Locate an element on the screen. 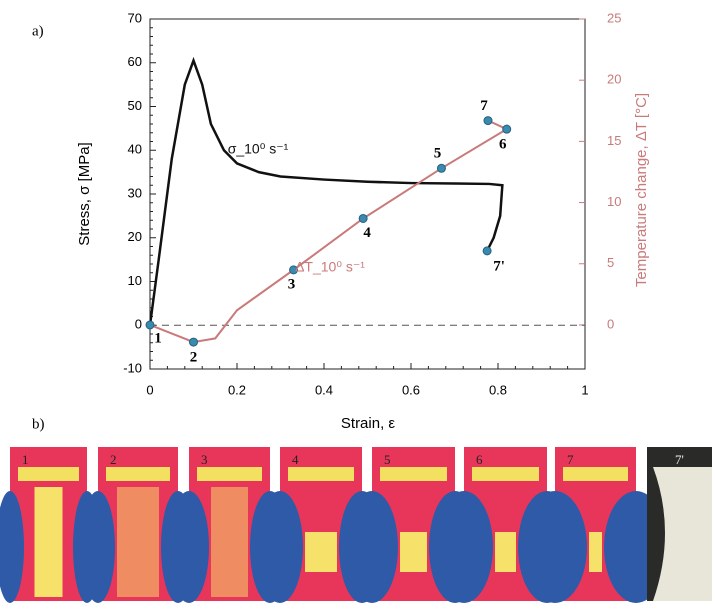 This screenshot has width=715, height=609. y2-tick-label: 0 is located at coordinates (610, 323).